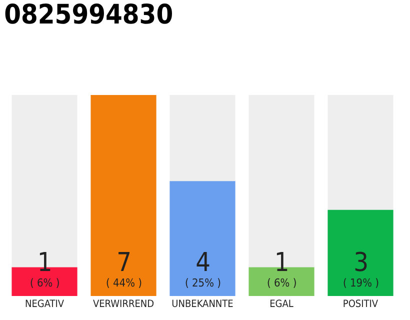 Image resolution: width=410 pixels, height=320 pixels. Describe the element at coordinates (361, 269) in the screenshot. I see `data-label: 3 ( 19% )` at that location.